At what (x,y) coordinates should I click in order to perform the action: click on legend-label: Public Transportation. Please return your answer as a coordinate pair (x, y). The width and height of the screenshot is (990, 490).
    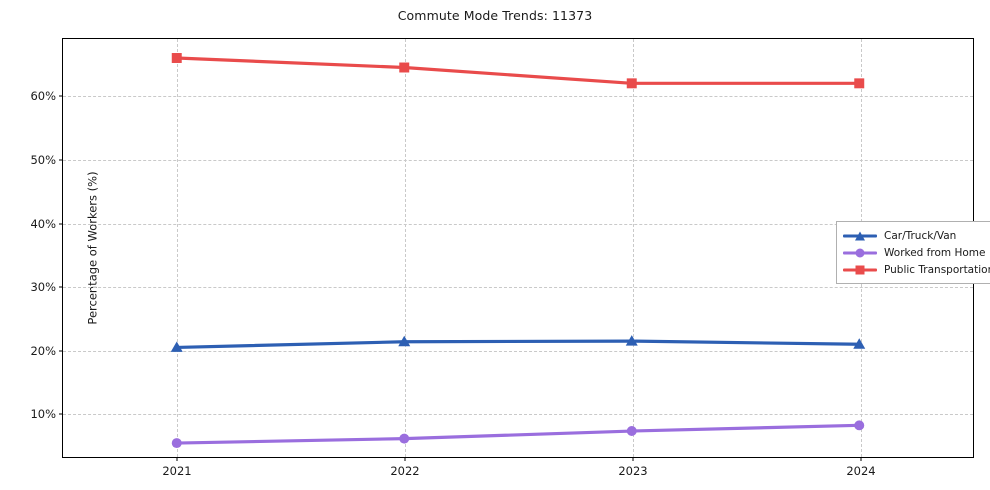
    Looking at the image, I should click on (937, 269).